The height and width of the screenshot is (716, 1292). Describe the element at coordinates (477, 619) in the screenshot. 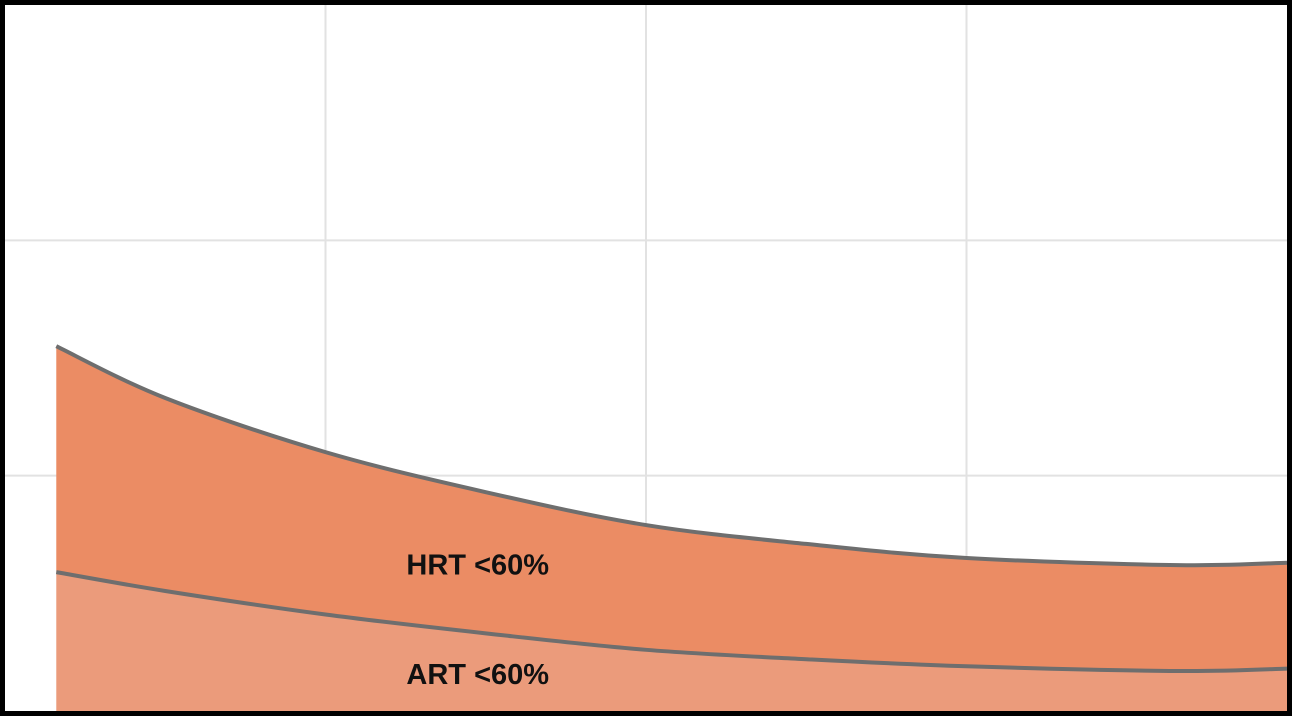

I see `series-labels: ART <60% HRT <60%` at that location.